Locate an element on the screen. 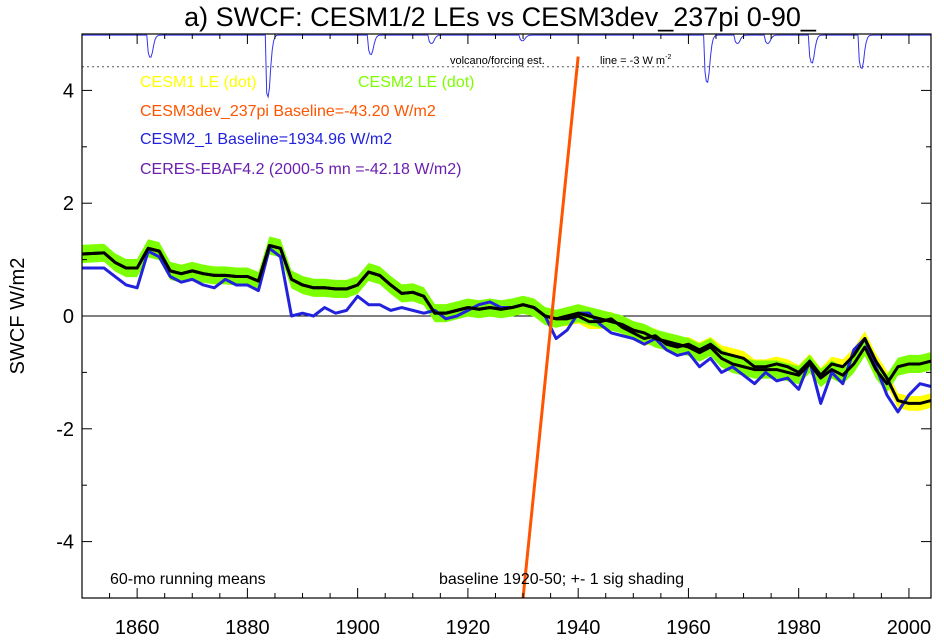 The width and height of the screenshot is (944, 641). x-tick-label-1900: 1900 is located at coordinates (357, 628).